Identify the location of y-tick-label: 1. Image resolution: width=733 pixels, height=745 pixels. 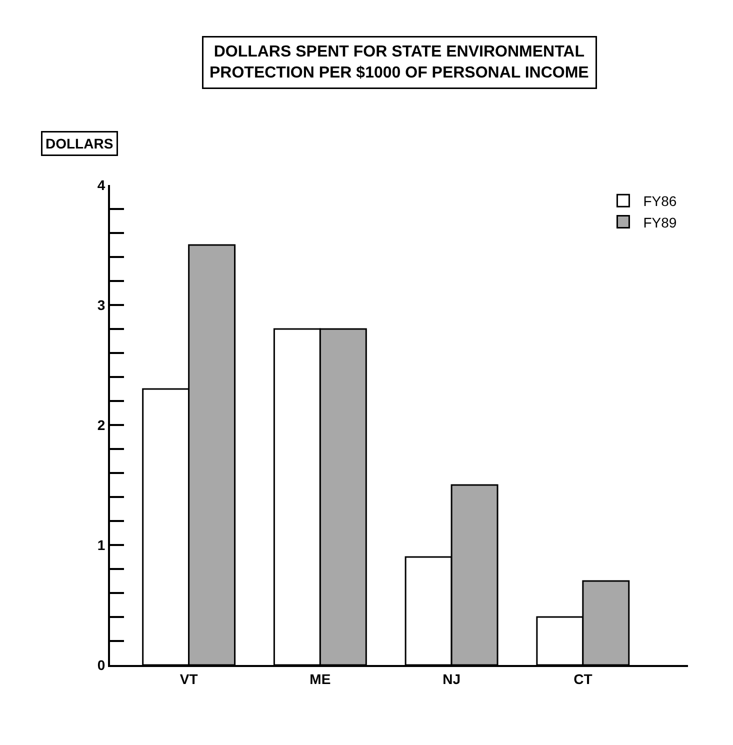
(101, 544).